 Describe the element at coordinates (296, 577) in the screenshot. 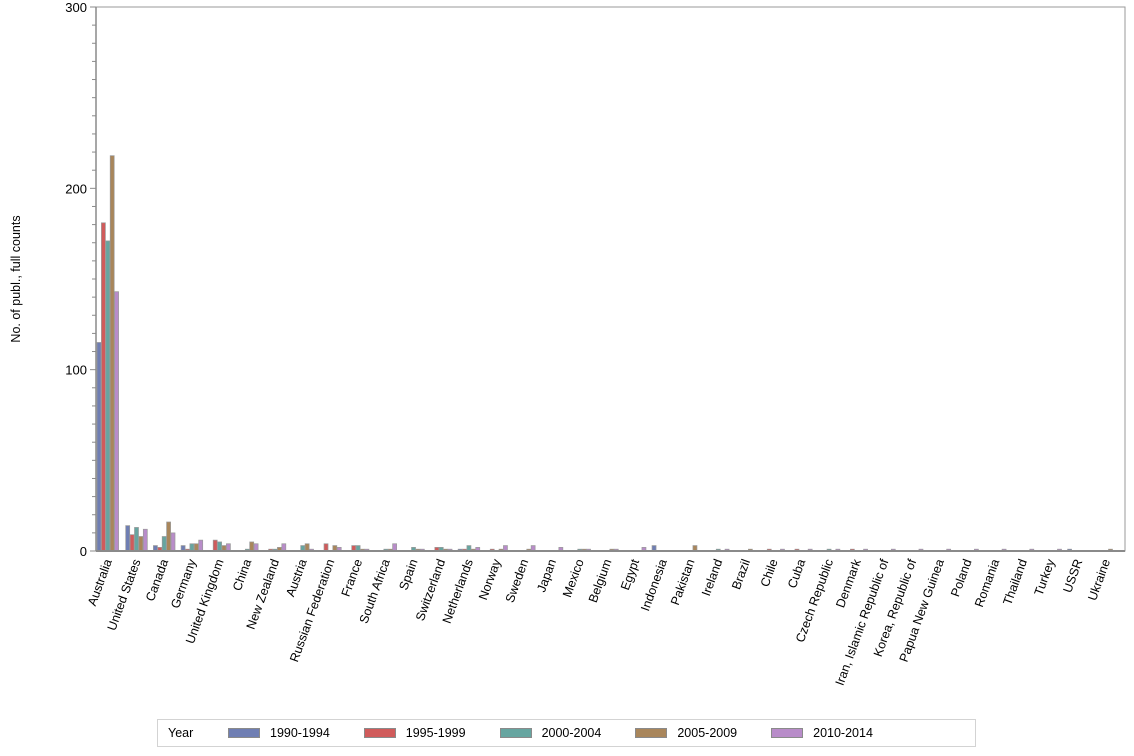

I see `x-category-label: Austria` at that location.